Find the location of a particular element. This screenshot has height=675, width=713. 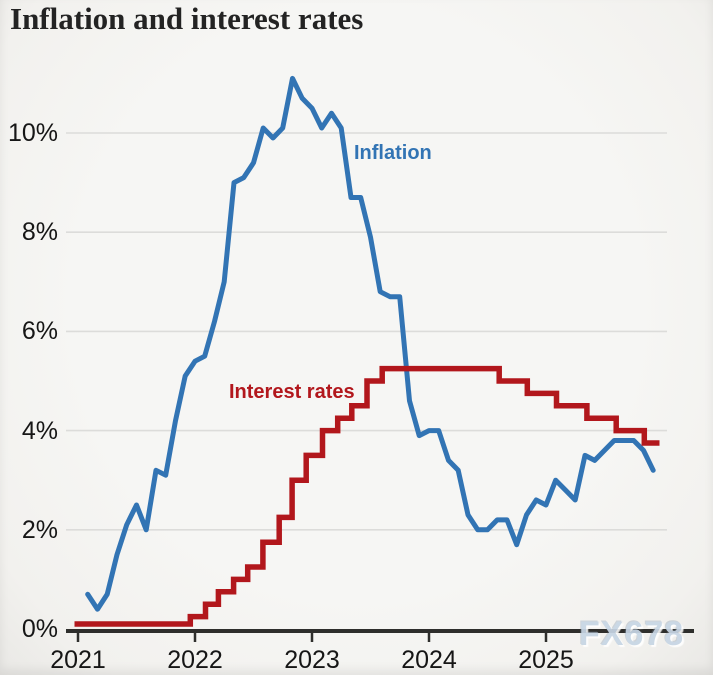

interest-rates-series-label: Interest rates is located at coordinates (292, 392).